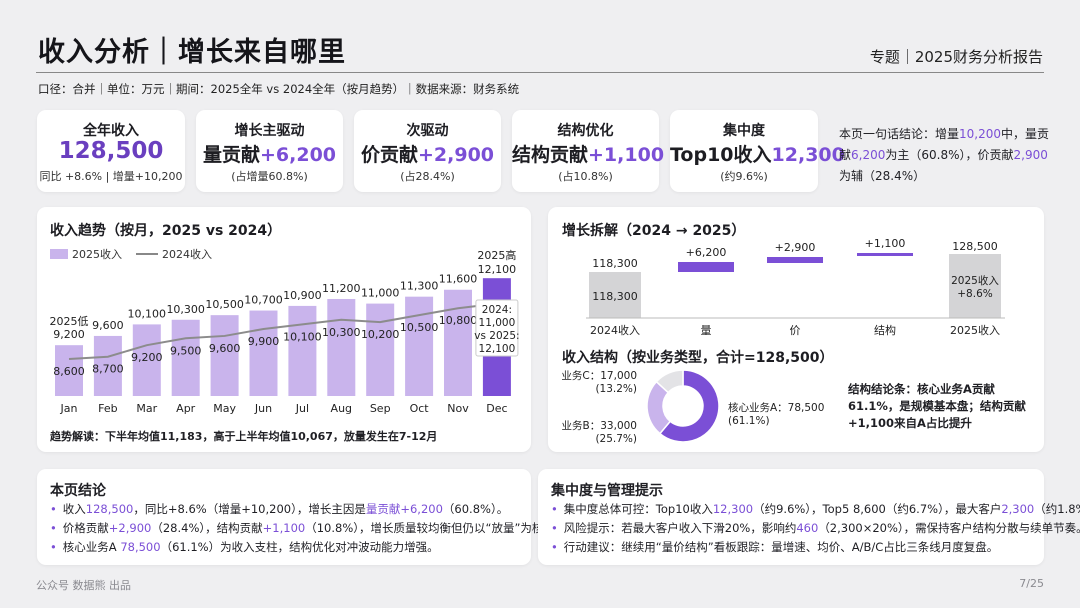  What do you see at coordinates (1018, 509) in the screenshot?
I see `bullet-highlight: 2,300` at bounding box center [1018, 509].